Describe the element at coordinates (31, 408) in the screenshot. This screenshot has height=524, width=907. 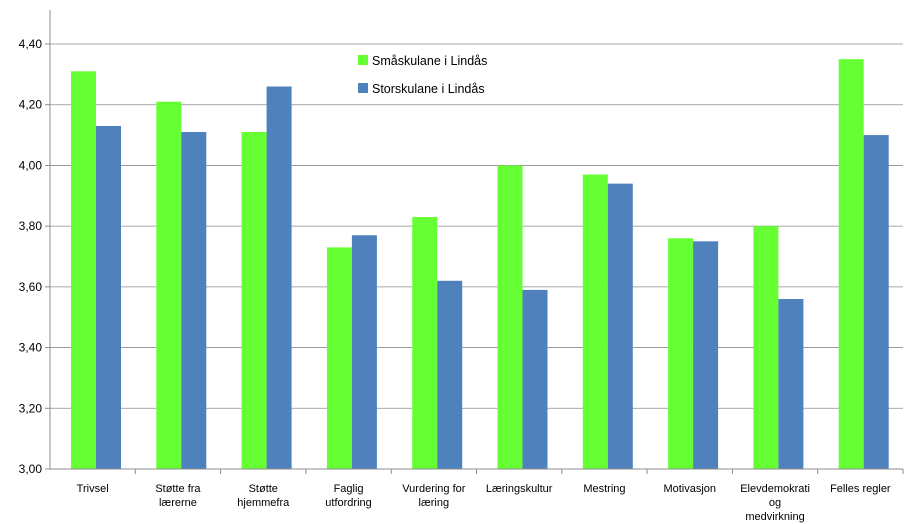
I see `y-tick-label: 3,20` at that location.